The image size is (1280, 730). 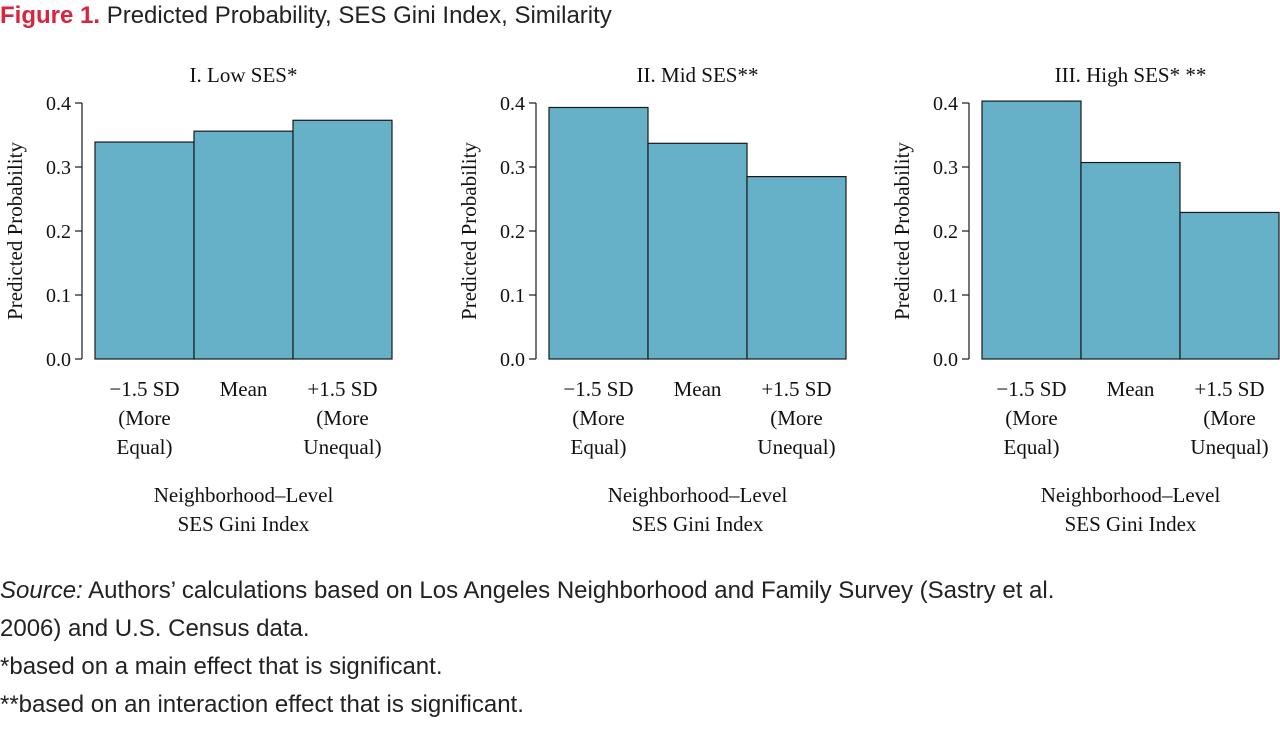 I want to click on panel-title: III. High SES* **, so click(x=1131, y=75).